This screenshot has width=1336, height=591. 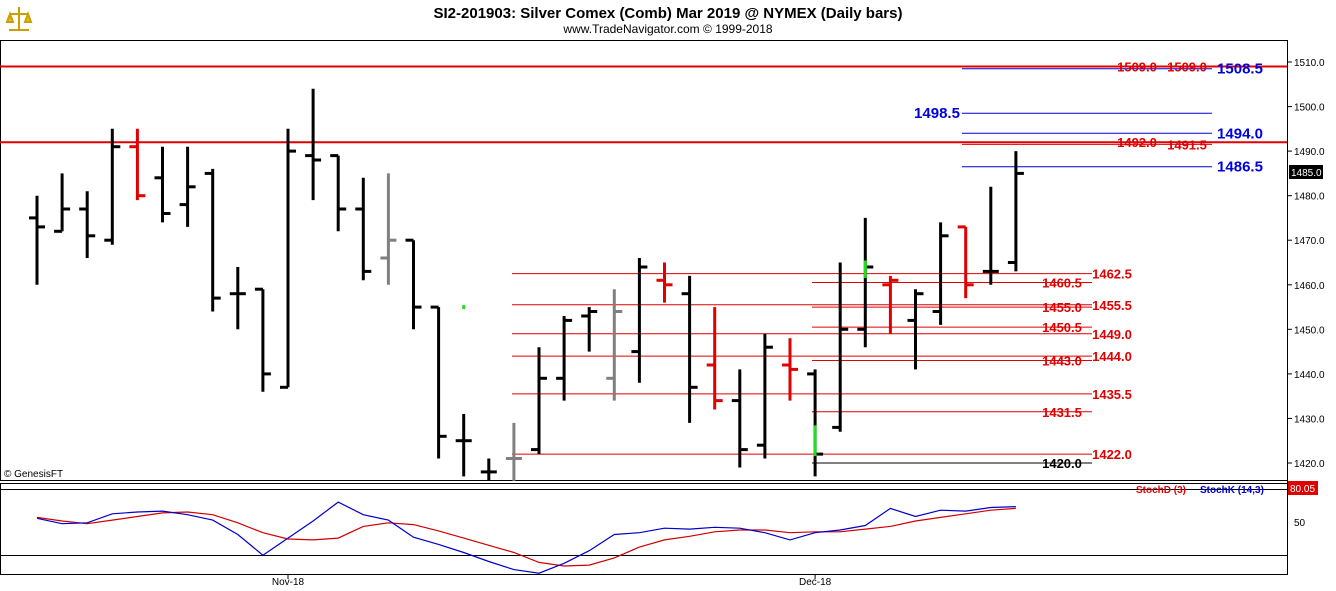 What do you see at coordinates (1112, 334) in the screenshot?
I see `price-level-label: 1449.0` at bounding box center [1112, 334].